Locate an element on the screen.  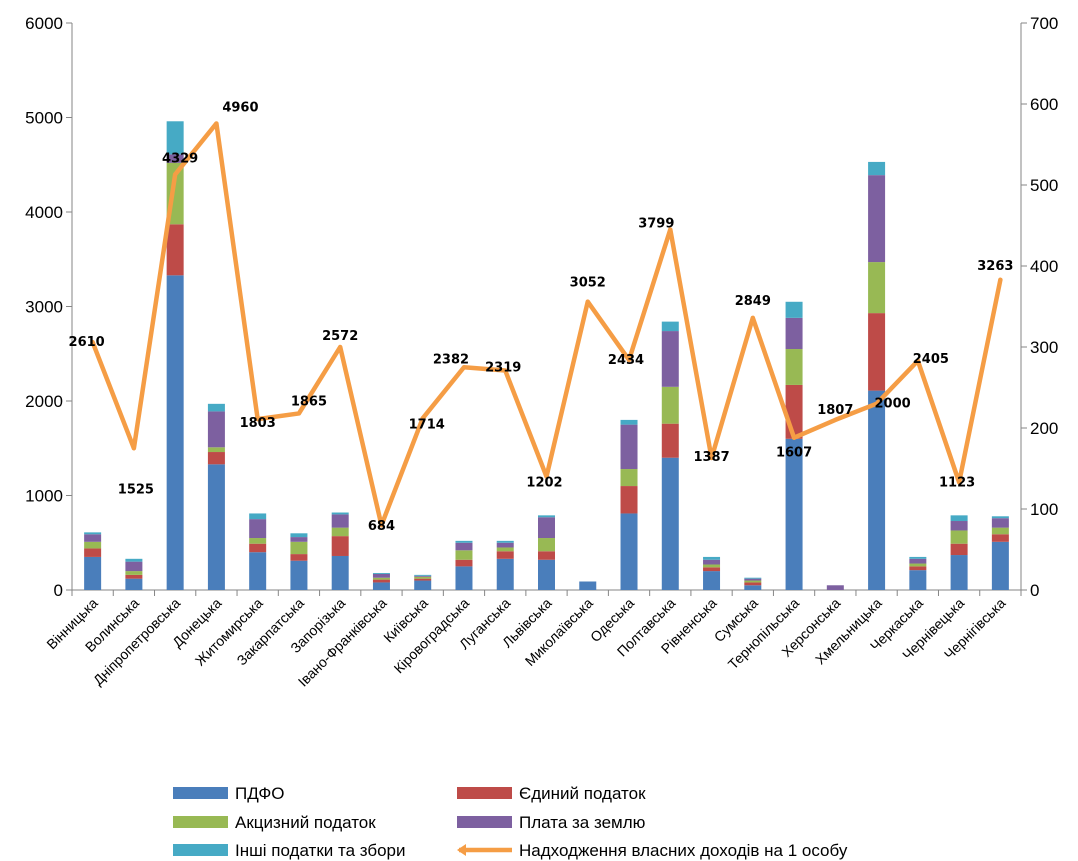
y-right-tick-label: 400 is located at coordinates (1044, 266).